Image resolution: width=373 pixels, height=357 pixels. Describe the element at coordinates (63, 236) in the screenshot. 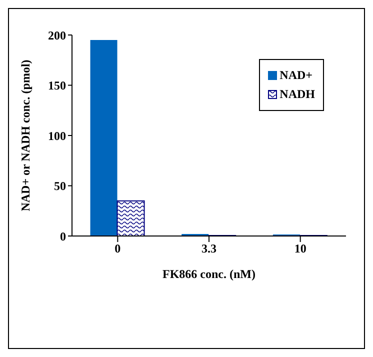

I see `y-tick-label: 0` at that location.